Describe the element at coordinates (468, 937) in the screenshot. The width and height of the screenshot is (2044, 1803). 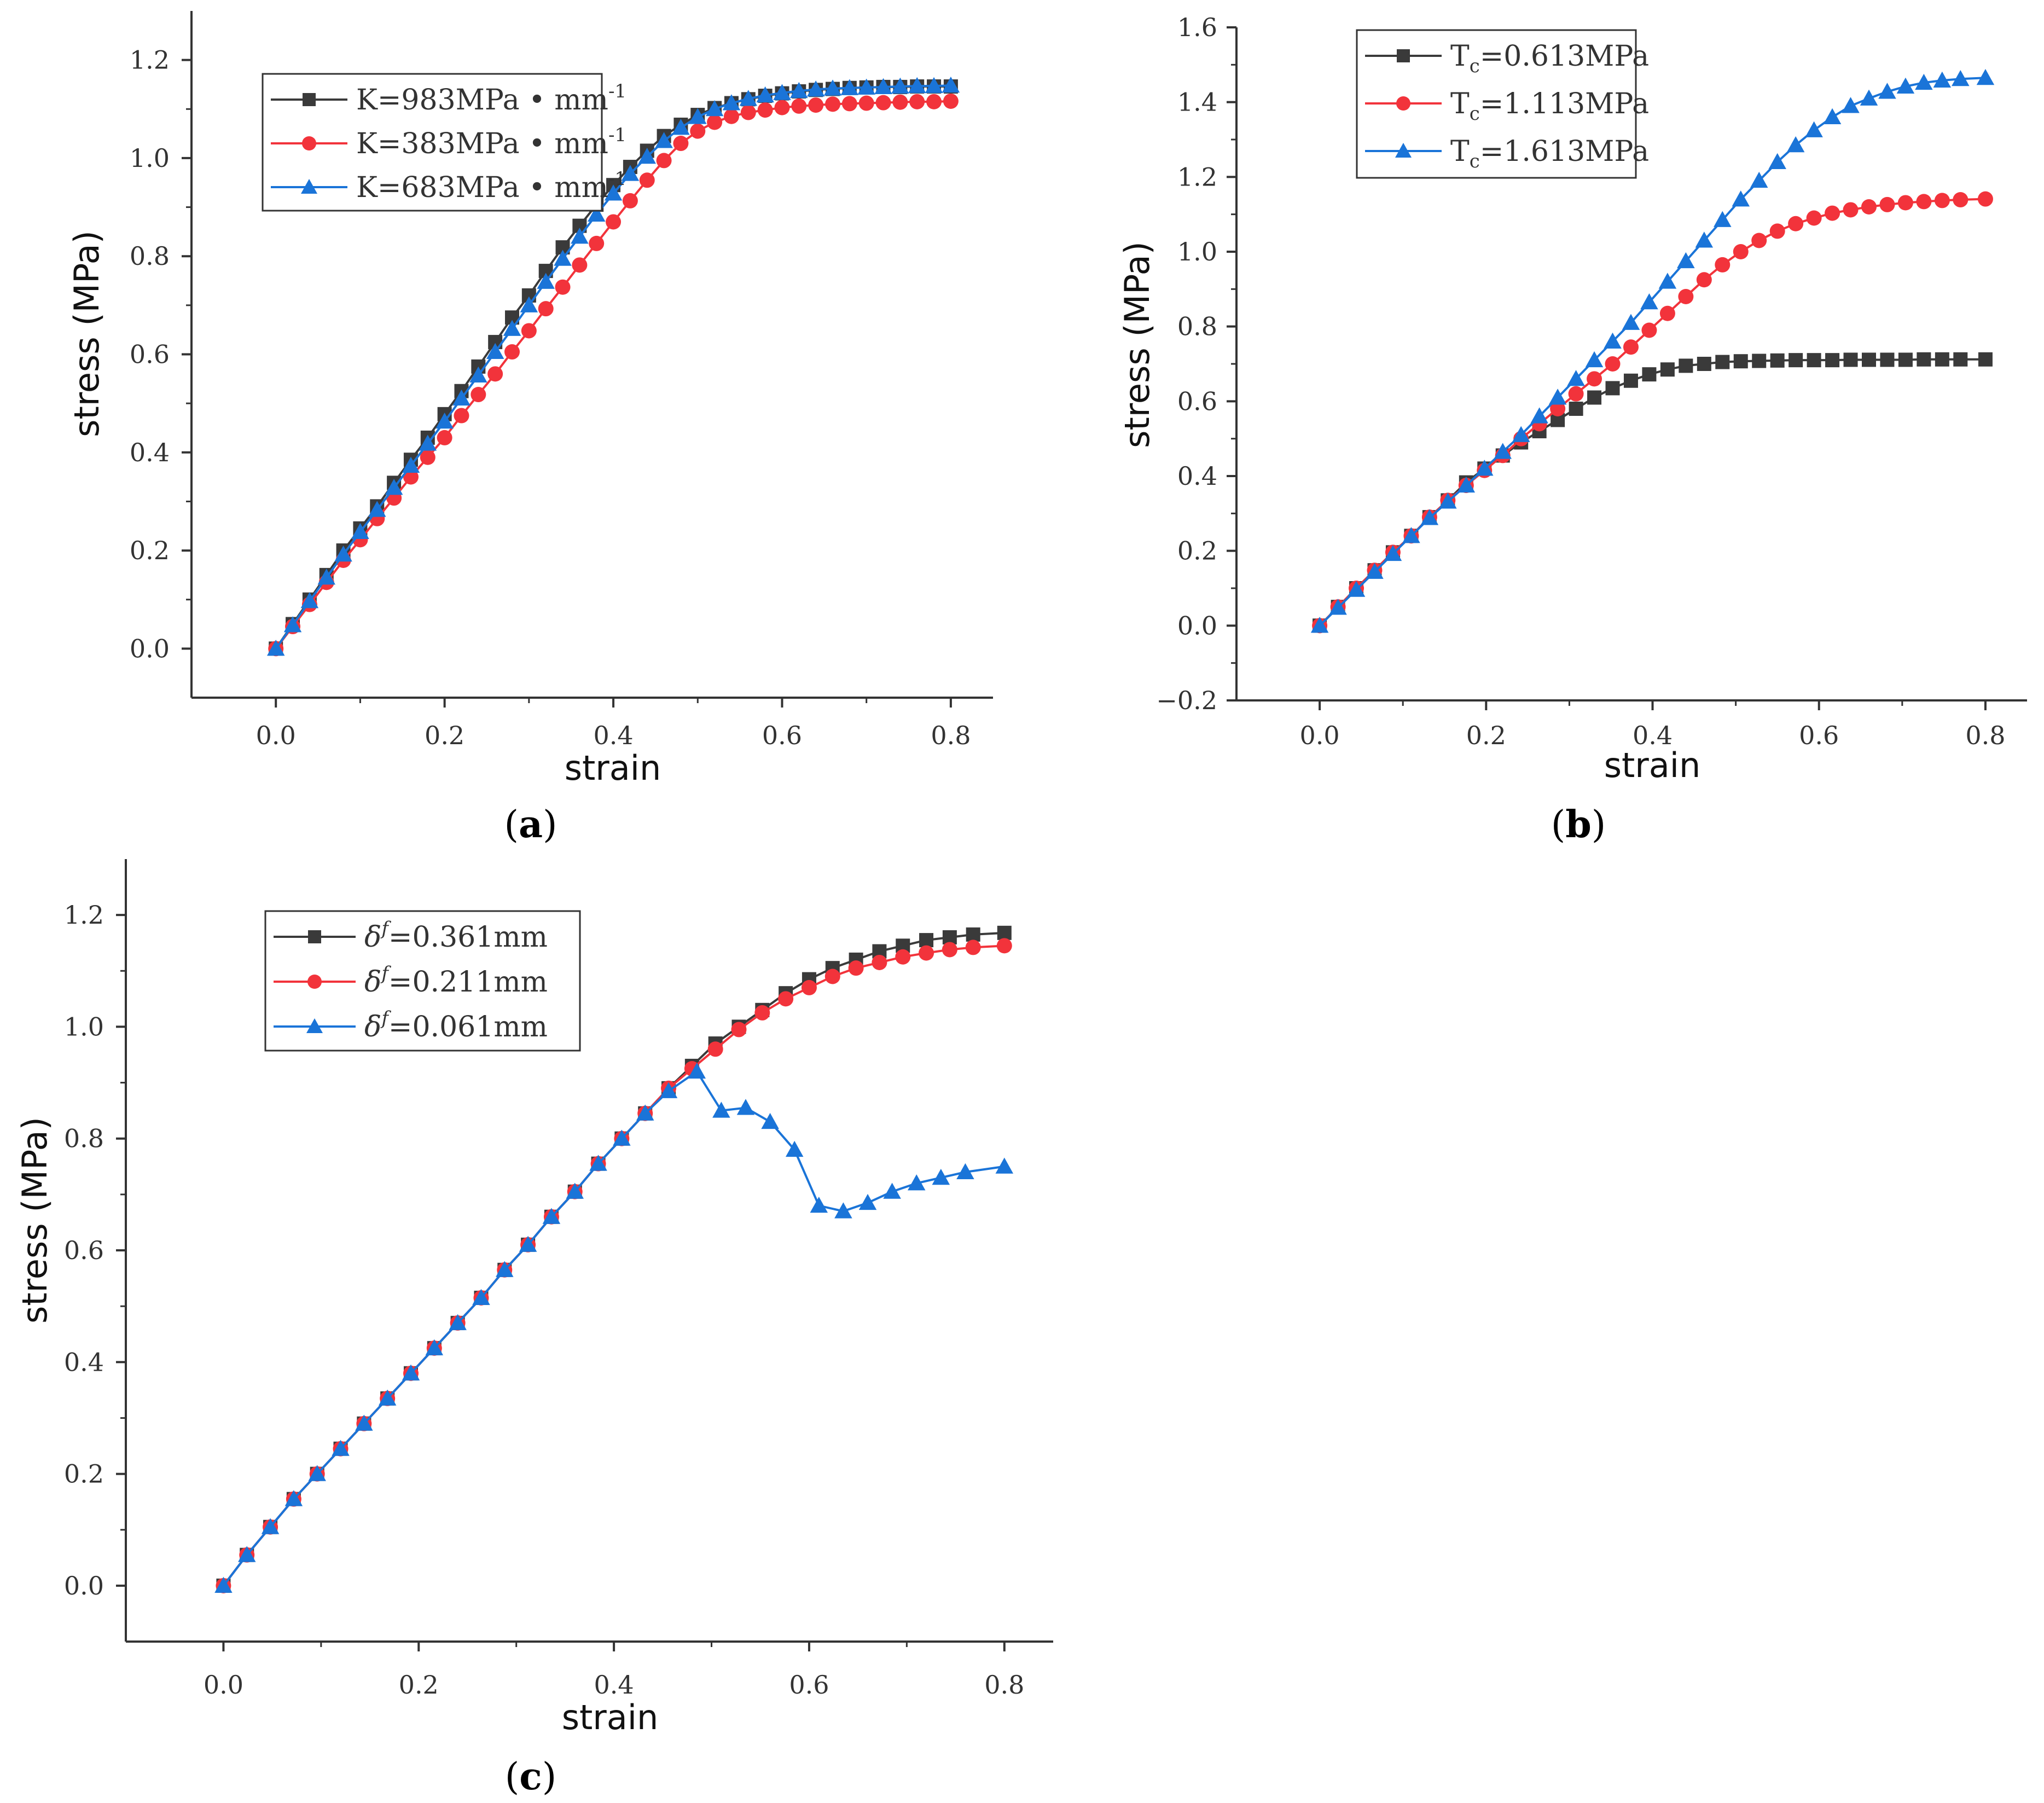
I see `legend-text-part: =0.361mm` at that location.